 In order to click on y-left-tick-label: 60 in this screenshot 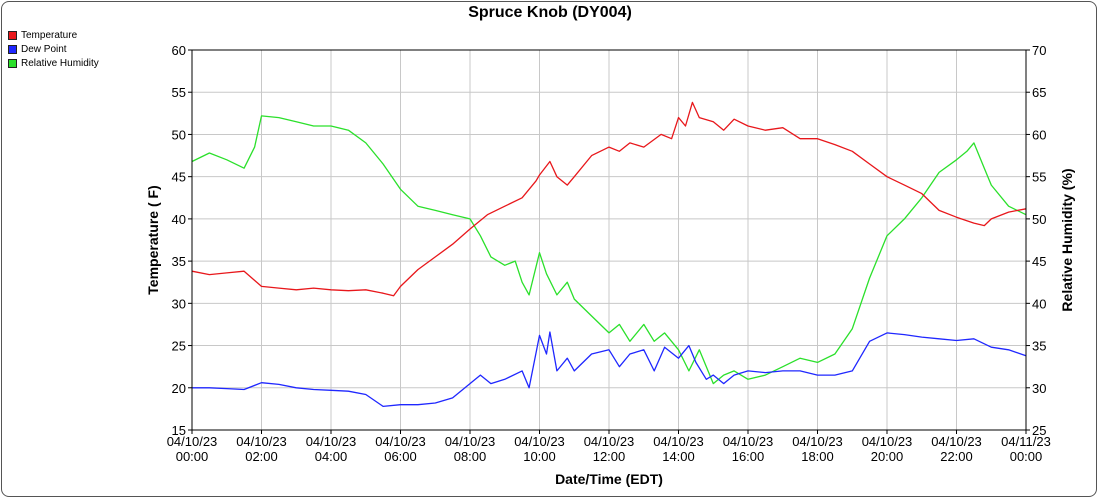, I will do `click(179, 50)`.